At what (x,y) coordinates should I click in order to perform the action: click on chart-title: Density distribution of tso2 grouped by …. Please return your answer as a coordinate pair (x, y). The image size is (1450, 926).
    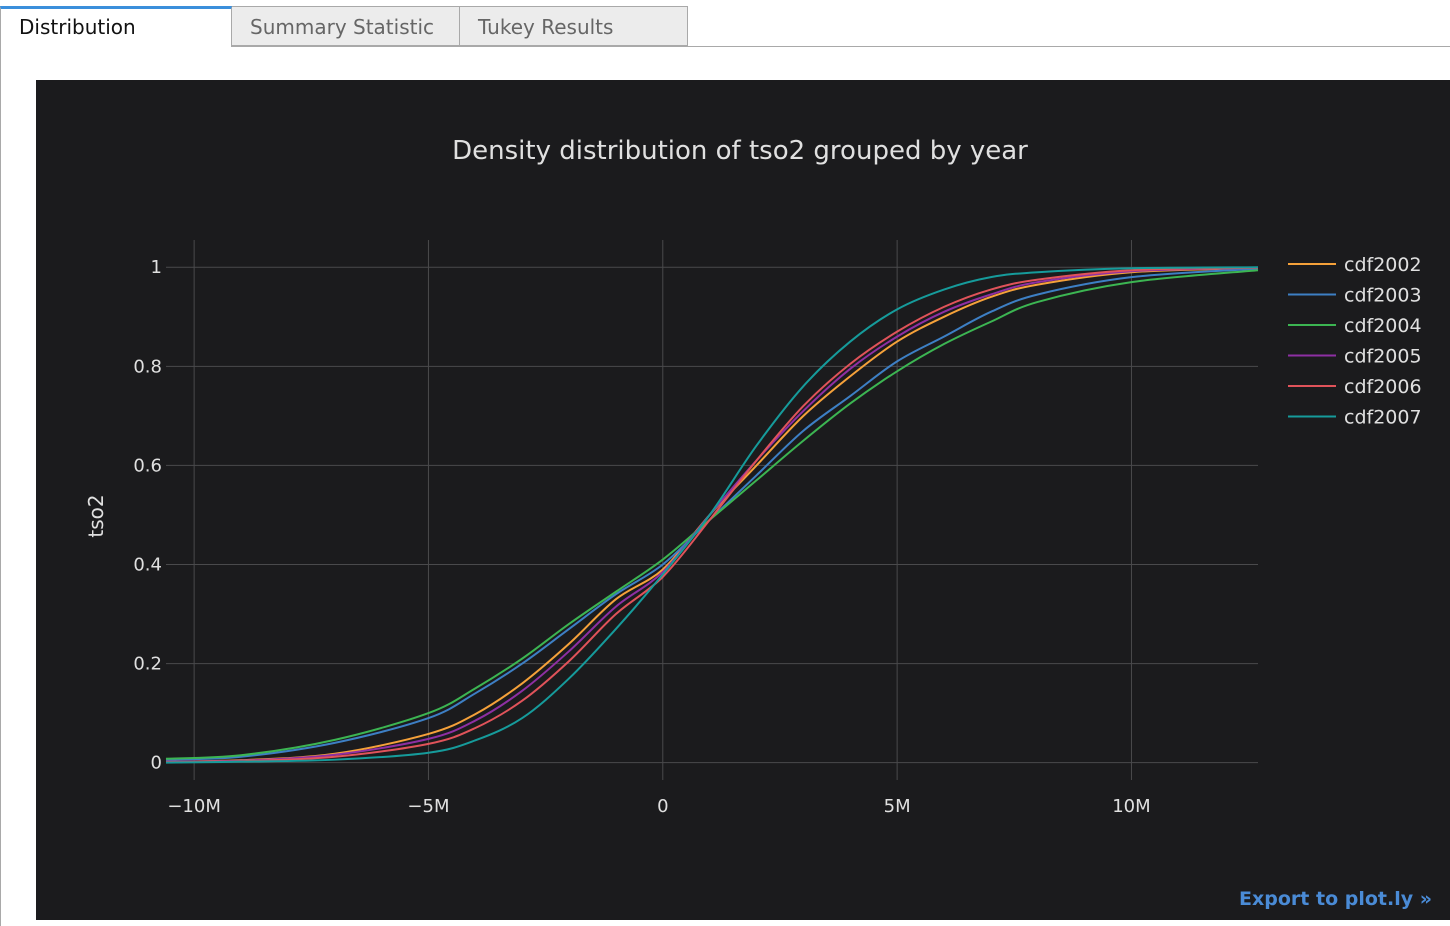
    Looking at the image, I should click on (740, 151).